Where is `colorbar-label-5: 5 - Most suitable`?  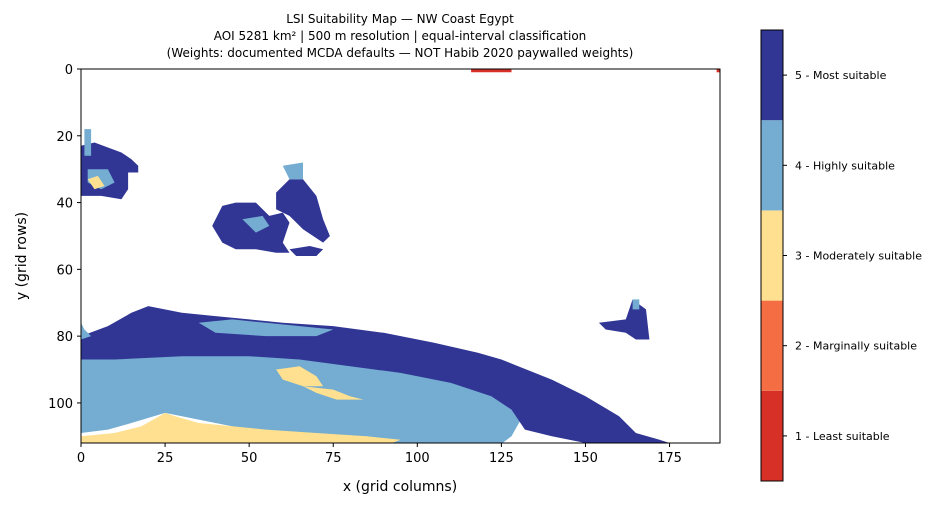
colorbar-label-5: 5 - Most suitable is located at coordinates (841, 75).